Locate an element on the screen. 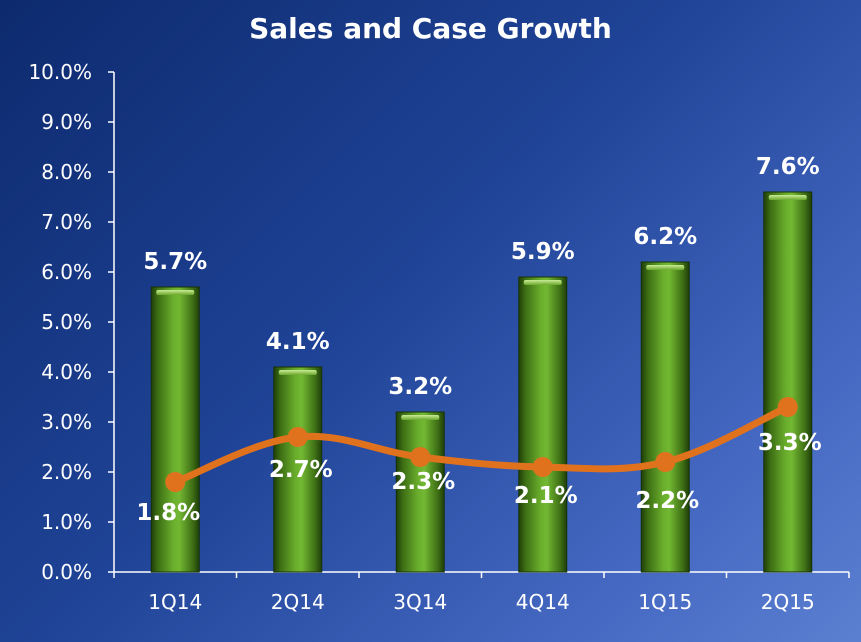  bar-value-label: 3.2% is located at coordinates (420, 387).